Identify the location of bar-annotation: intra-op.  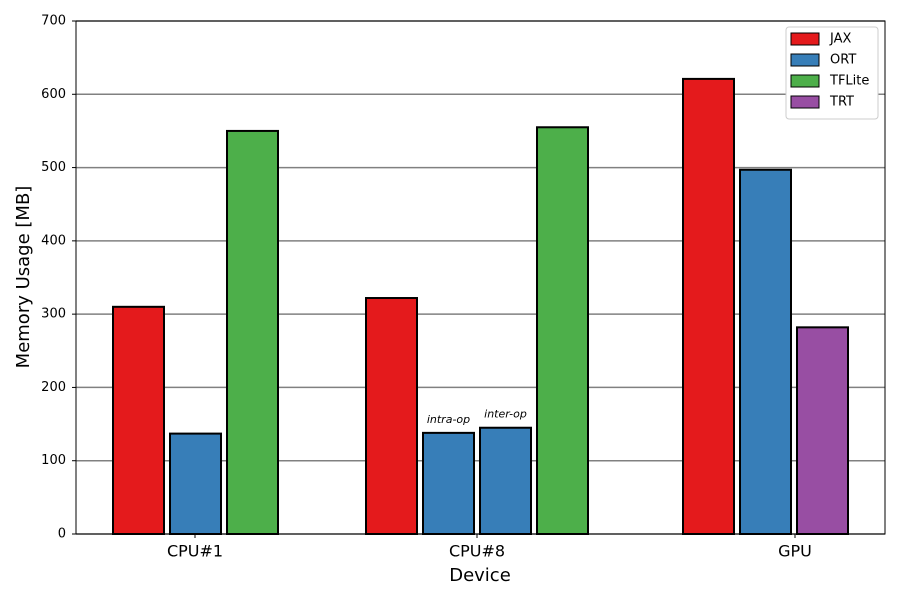
(448, 419).